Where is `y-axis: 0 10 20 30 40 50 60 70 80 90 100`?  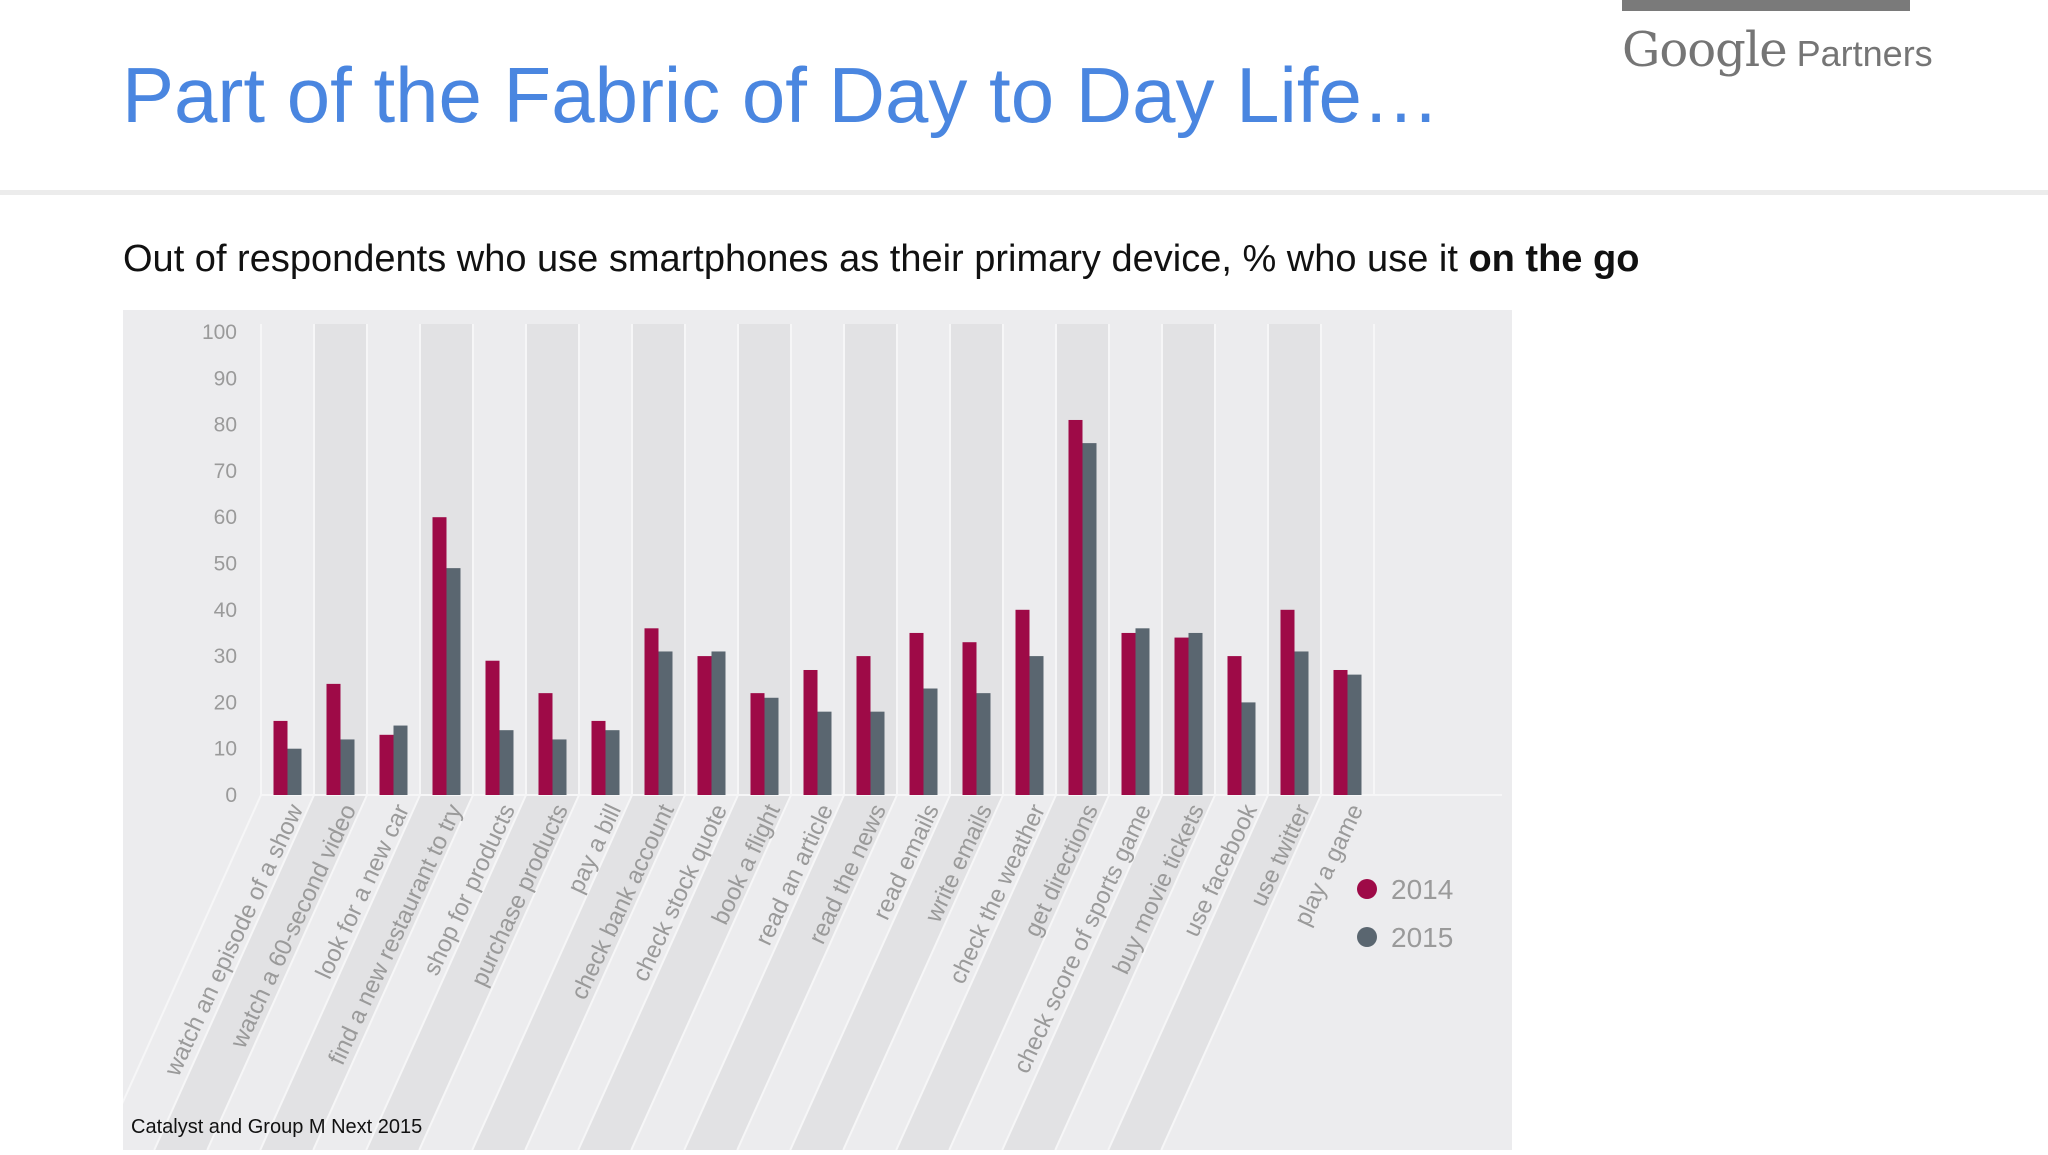
y-axis: 0 10 20 30 40 50 60 70 80 90 100 is located at coordinates (219, 564).